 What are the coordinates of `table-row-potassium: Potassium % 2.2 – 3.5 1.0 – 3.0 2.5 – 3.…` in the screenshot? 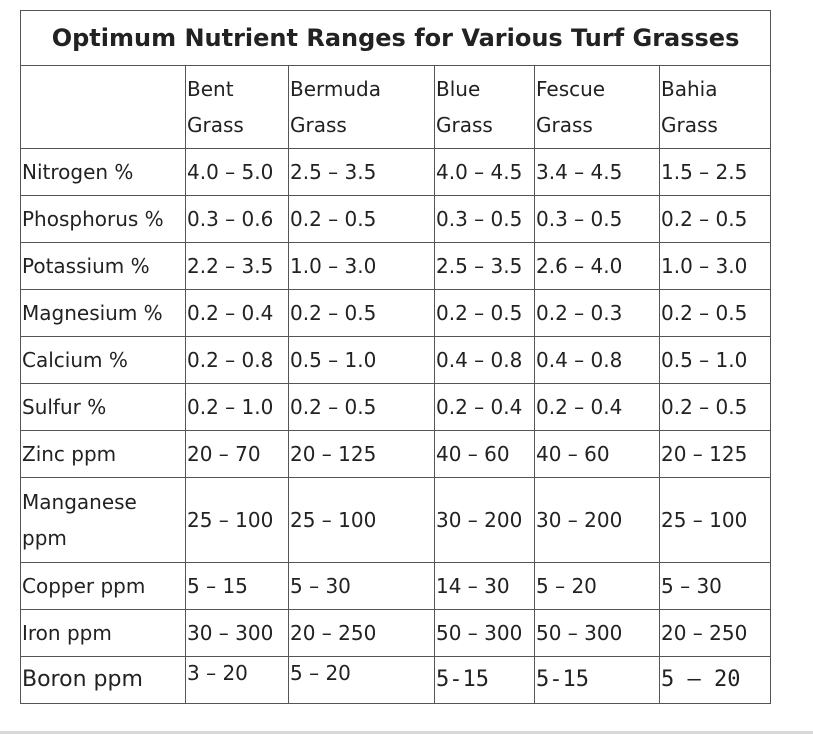 It's located at (396, 266).